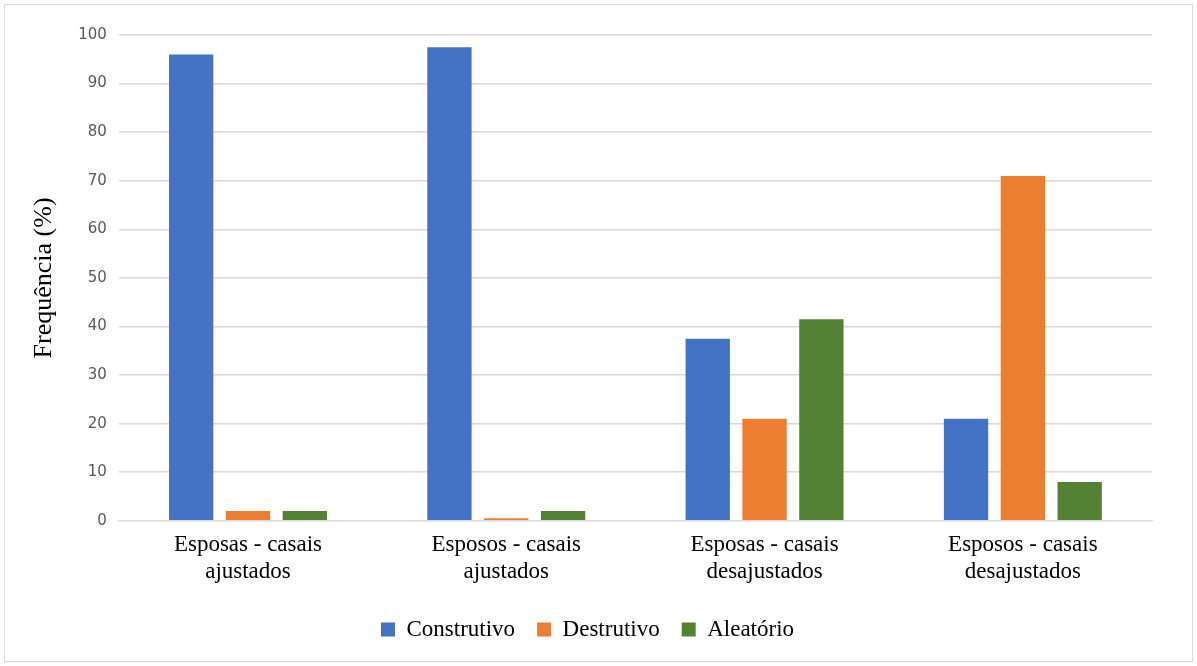 The image size is (1197, 666). Describe the element at coordinates (97, 471) in the screenshot. I see `y-tick-label: 10` at that location.